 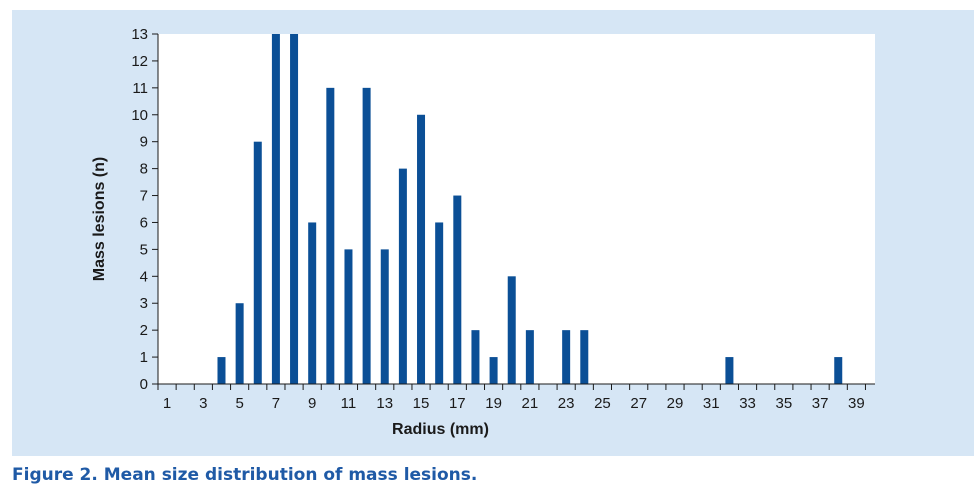 I want to click on y-tick-label-13: 13, so click(x=139, y=34).